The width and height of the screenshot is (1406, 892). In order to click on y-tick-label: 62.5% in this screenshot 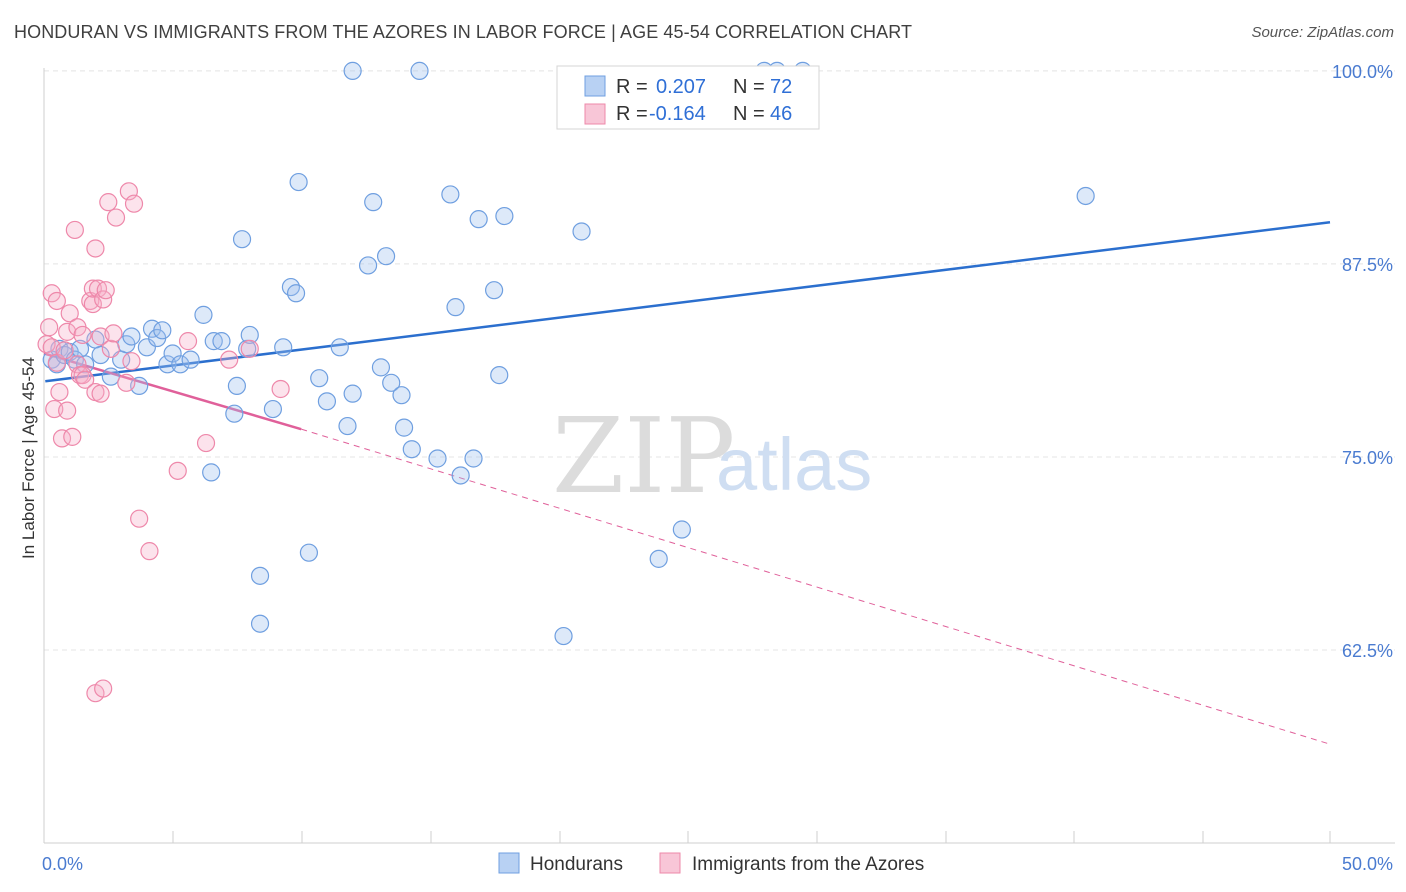, I will do `click(1367, 651)`.